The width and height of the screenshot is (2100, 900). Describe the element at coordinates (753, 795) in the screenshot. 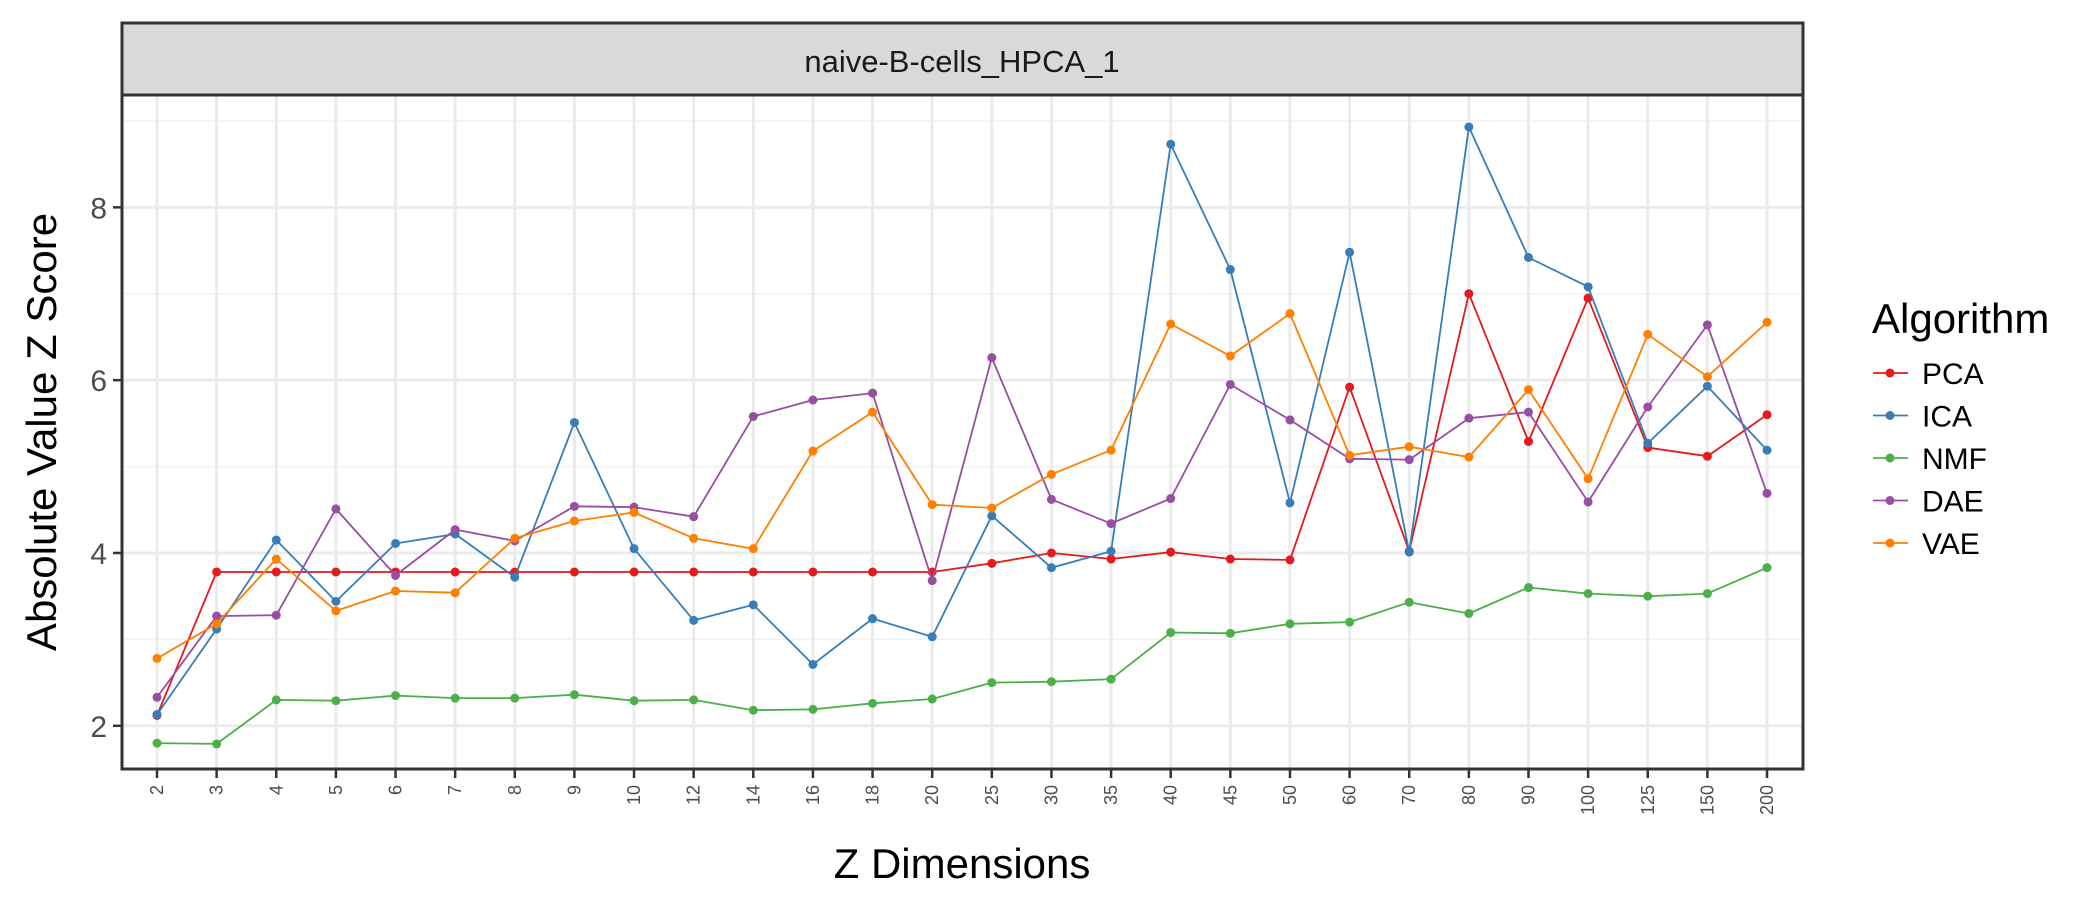

I see `x-tick-label: 14` at that location.